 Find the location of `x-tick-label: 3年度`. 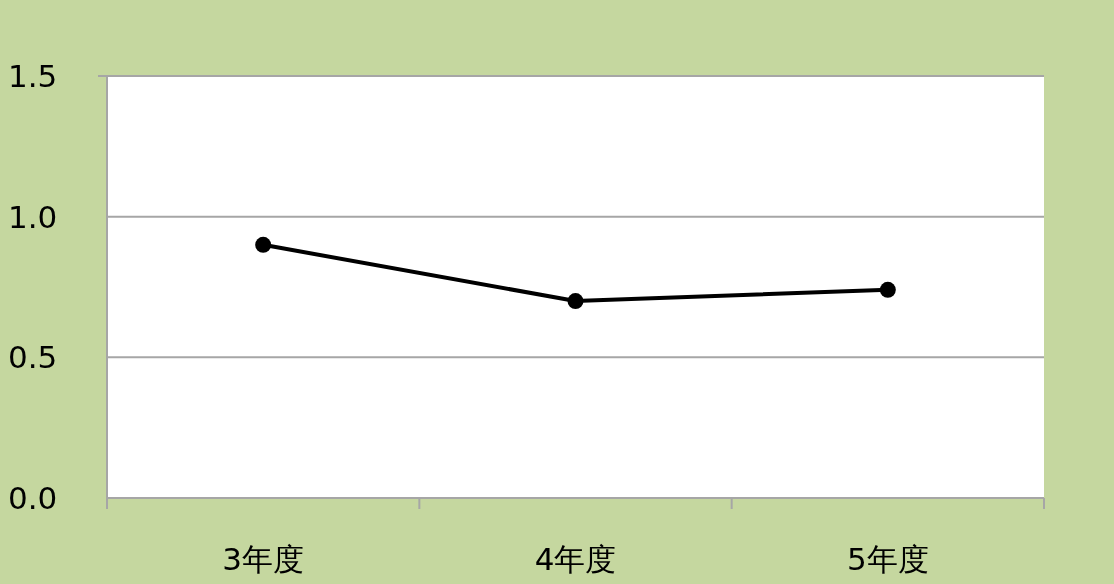

x-tick-label: 3年度 is located at coordinates (263, 559).